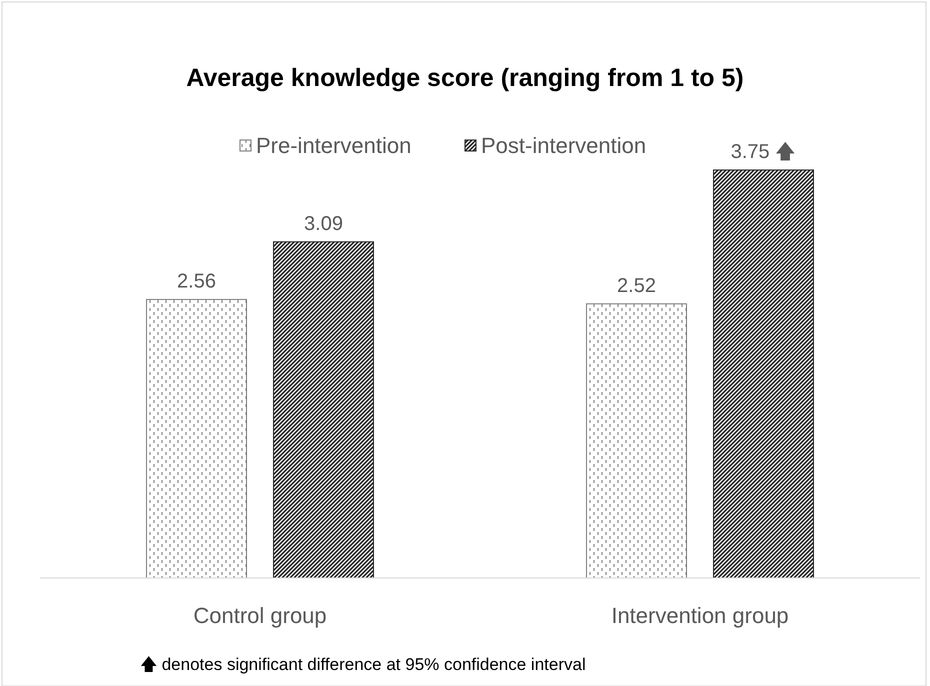  I want to click on data-label: 2.52, so click(636, 285).